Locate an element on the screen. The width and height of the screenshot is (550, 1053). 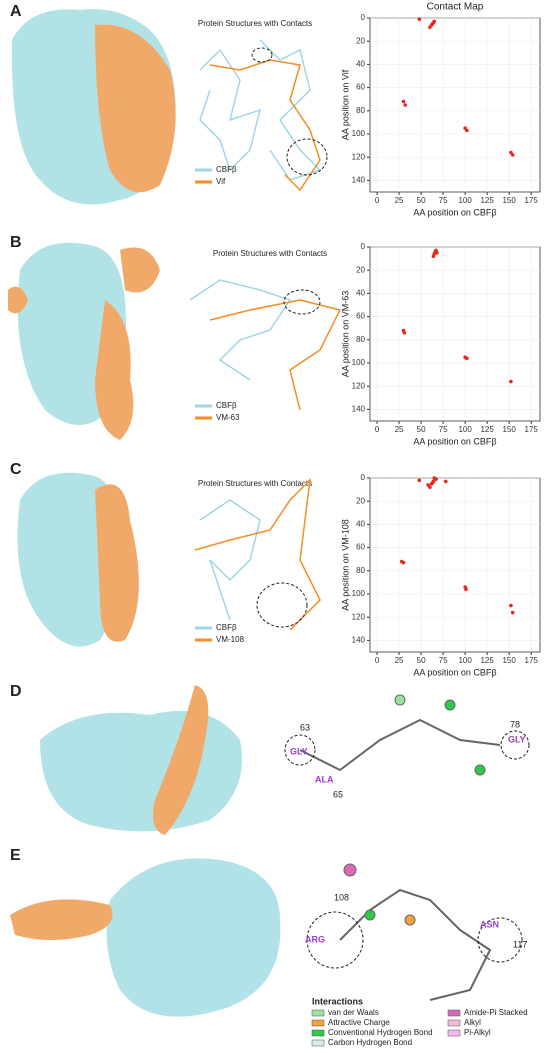
y-axis-label: AA position on VM-63 is located at coordinates (345, 334).